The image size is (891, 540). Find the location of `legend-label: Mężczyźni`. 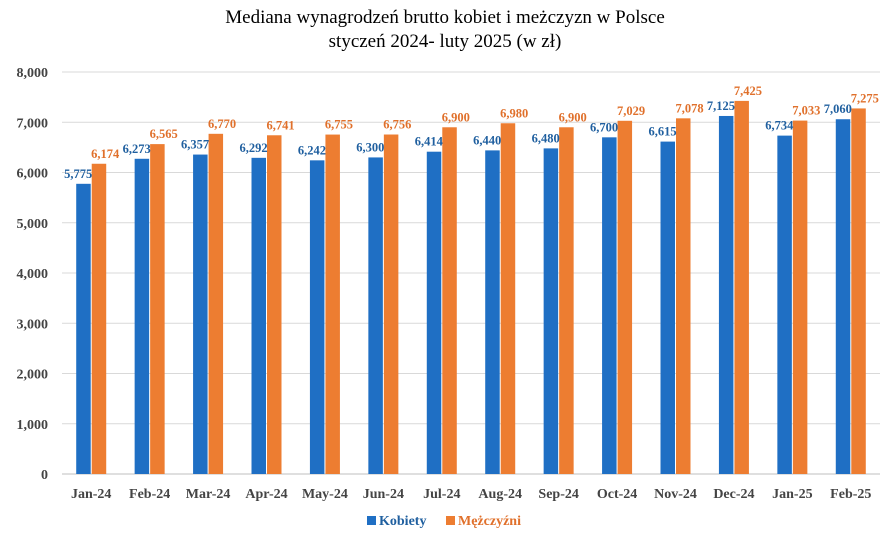

legend-label: Mężczyźni is located at coordinates (489, 521).